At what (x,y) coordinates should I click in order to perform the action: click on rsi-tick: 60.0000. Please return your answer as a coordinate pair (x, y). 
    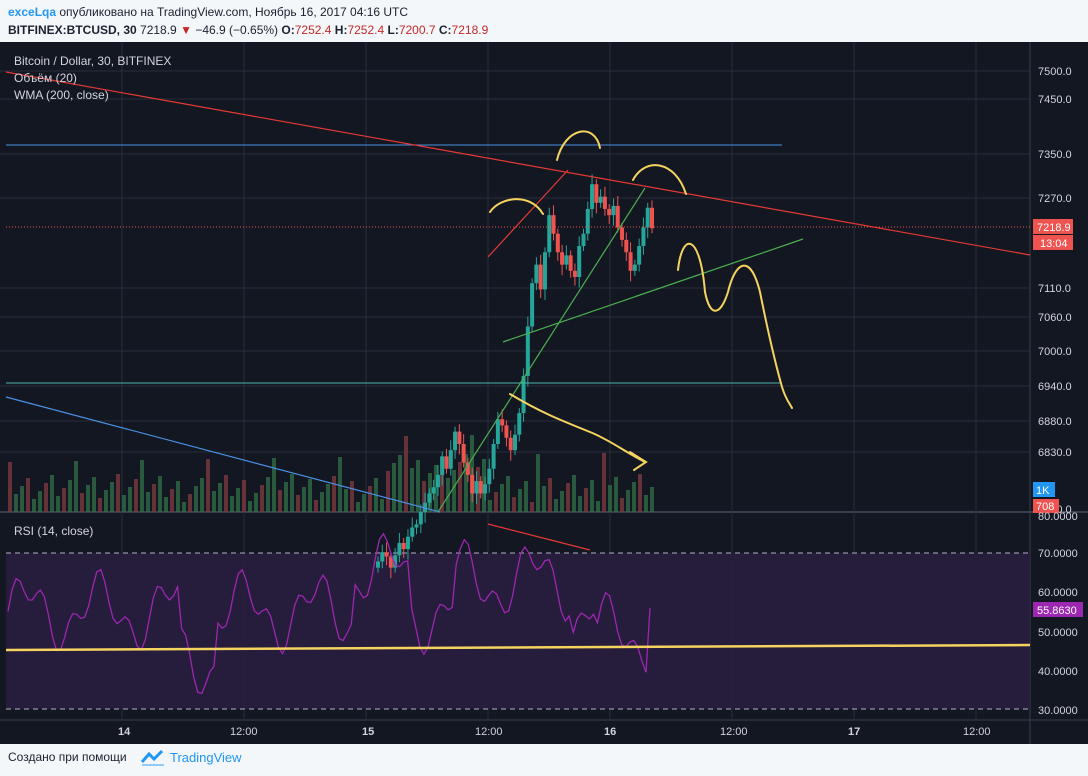
    Looking at the image, I should click on (1058, 593).